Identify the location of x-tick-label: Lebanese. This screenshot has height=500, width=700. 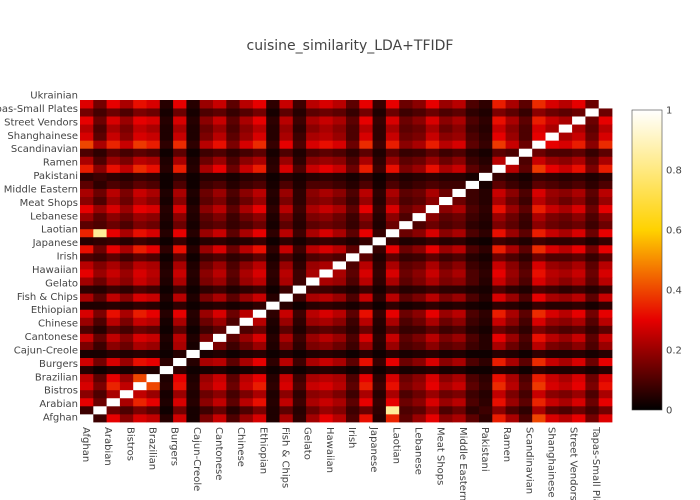
(418, 451).